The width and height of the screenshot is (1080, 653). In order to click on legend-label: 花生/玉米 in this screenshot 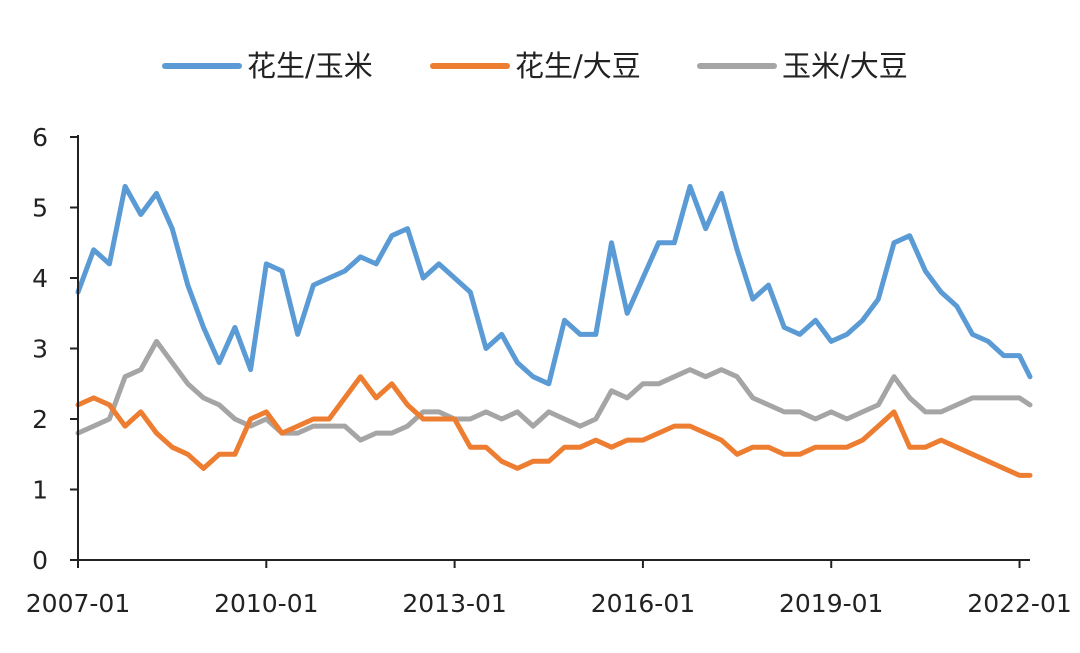, I will do `click(310, 66)`.